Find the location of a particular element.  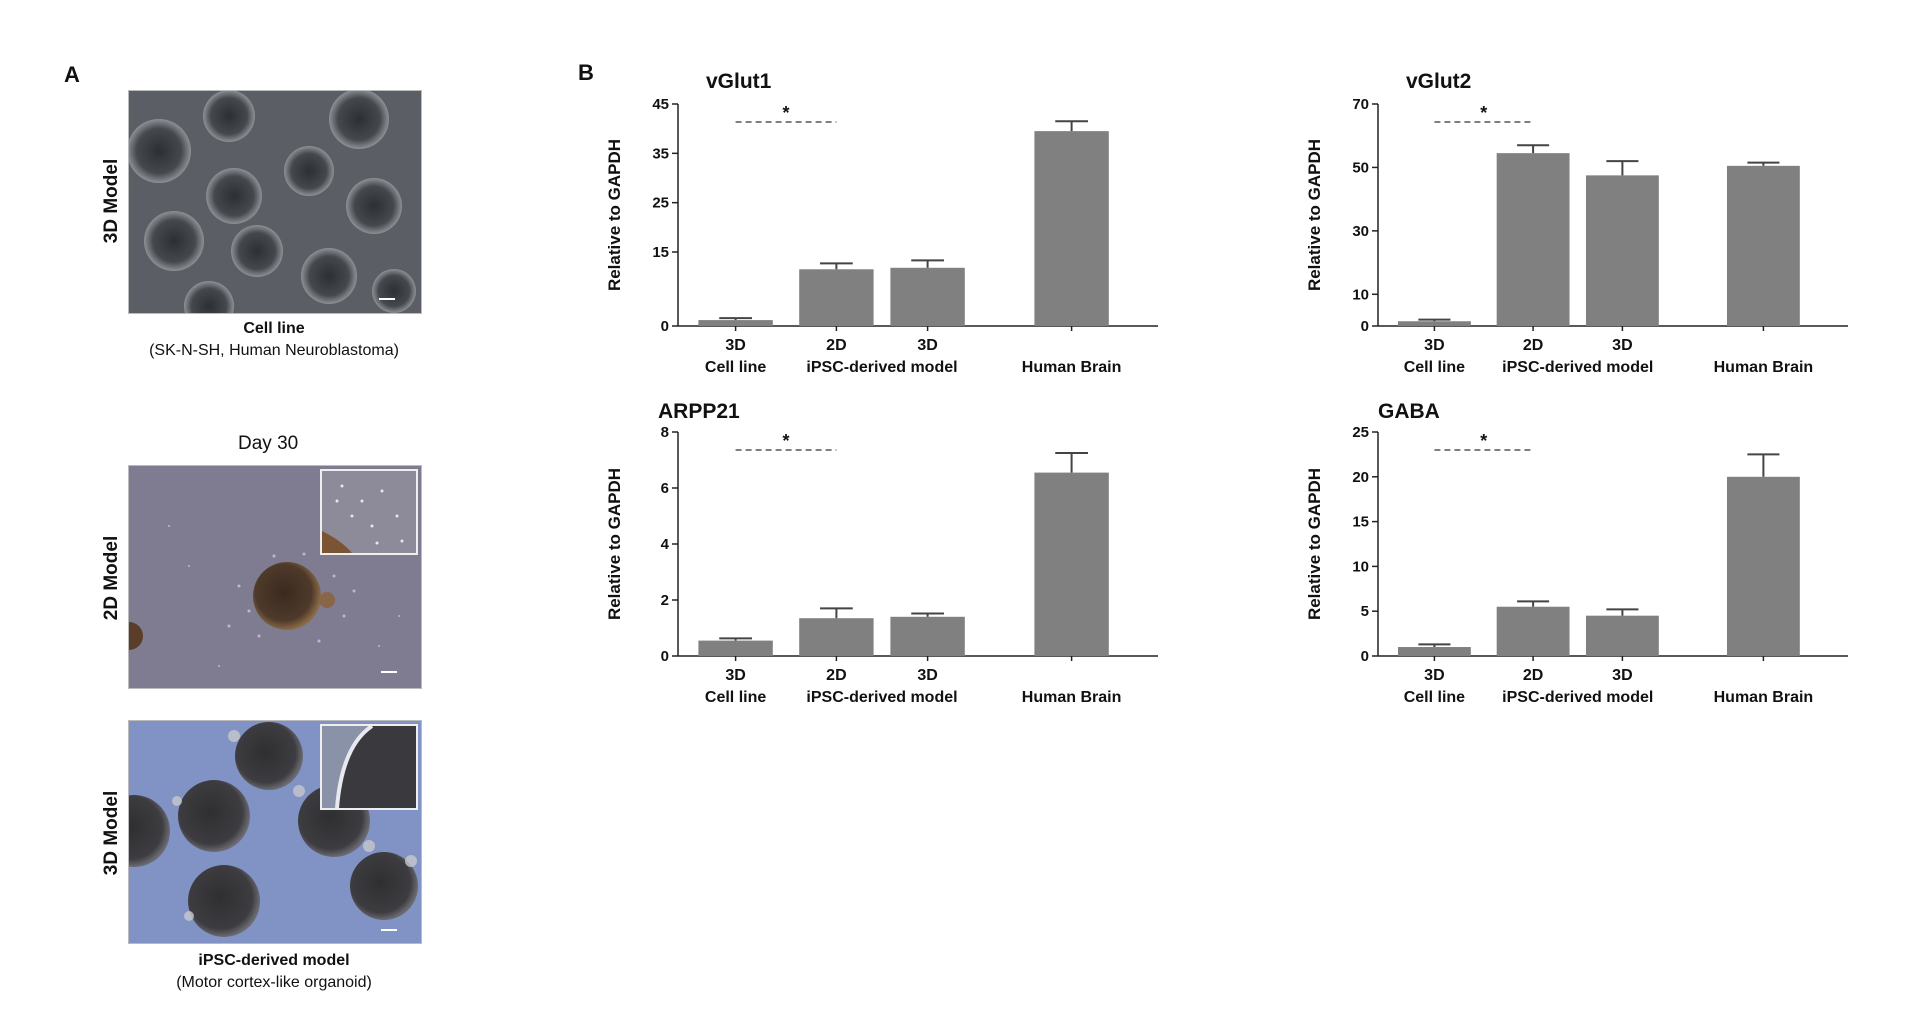

organoids-image is located at coordinates (273, 829).